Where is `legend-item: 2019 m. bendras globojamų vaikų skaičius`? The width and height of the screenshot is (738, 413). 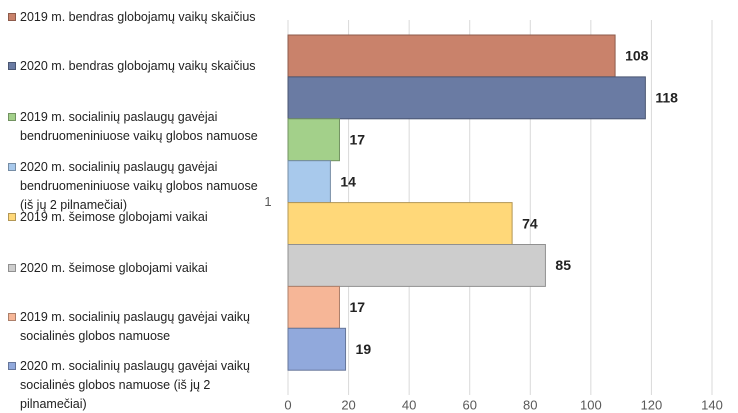
legend-item: 2019 m. bendras globojamų vaikų skaičius is located at coordinates (133, 17).